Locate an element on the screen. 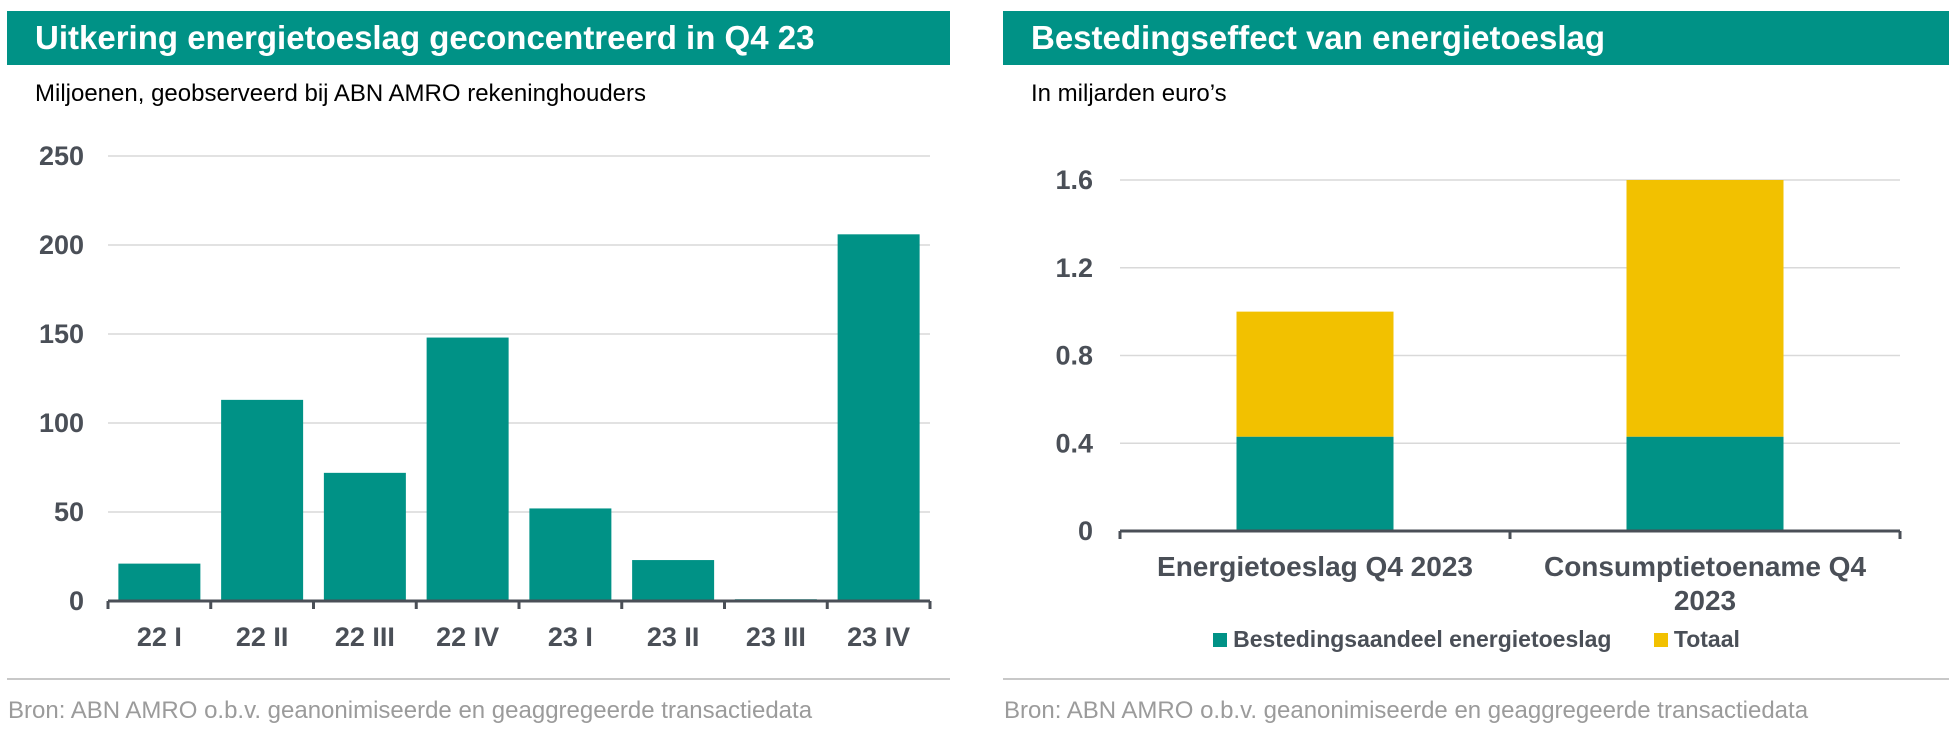 The width and height of the screenshot is (1953, 738). x-tick-label: Consumptietoename Q4 is located at coordinates (1705, 566).